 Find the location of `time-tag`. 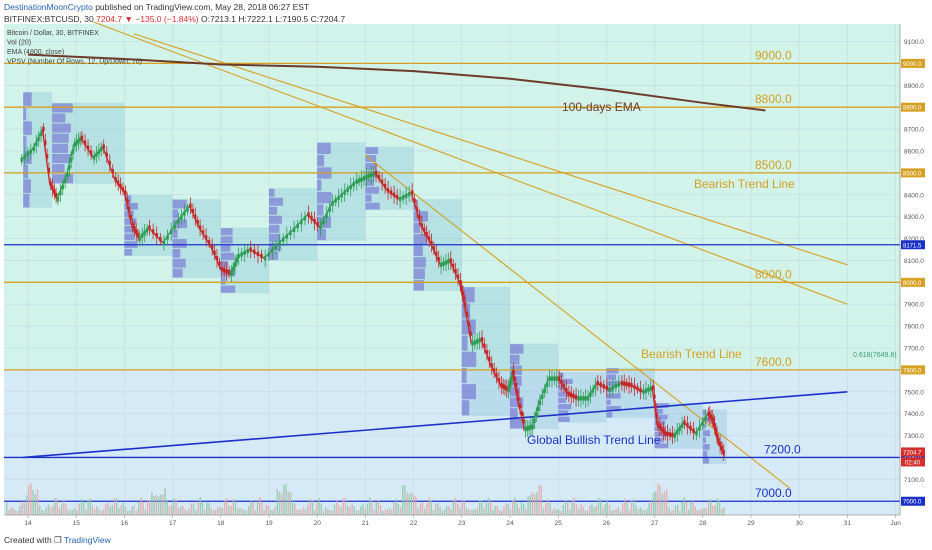

time-tag is located at coordinates (913, 462).